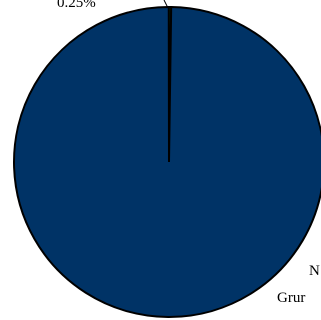  I want to click on slice-percent-label: 0.25%, so click(76, 5).